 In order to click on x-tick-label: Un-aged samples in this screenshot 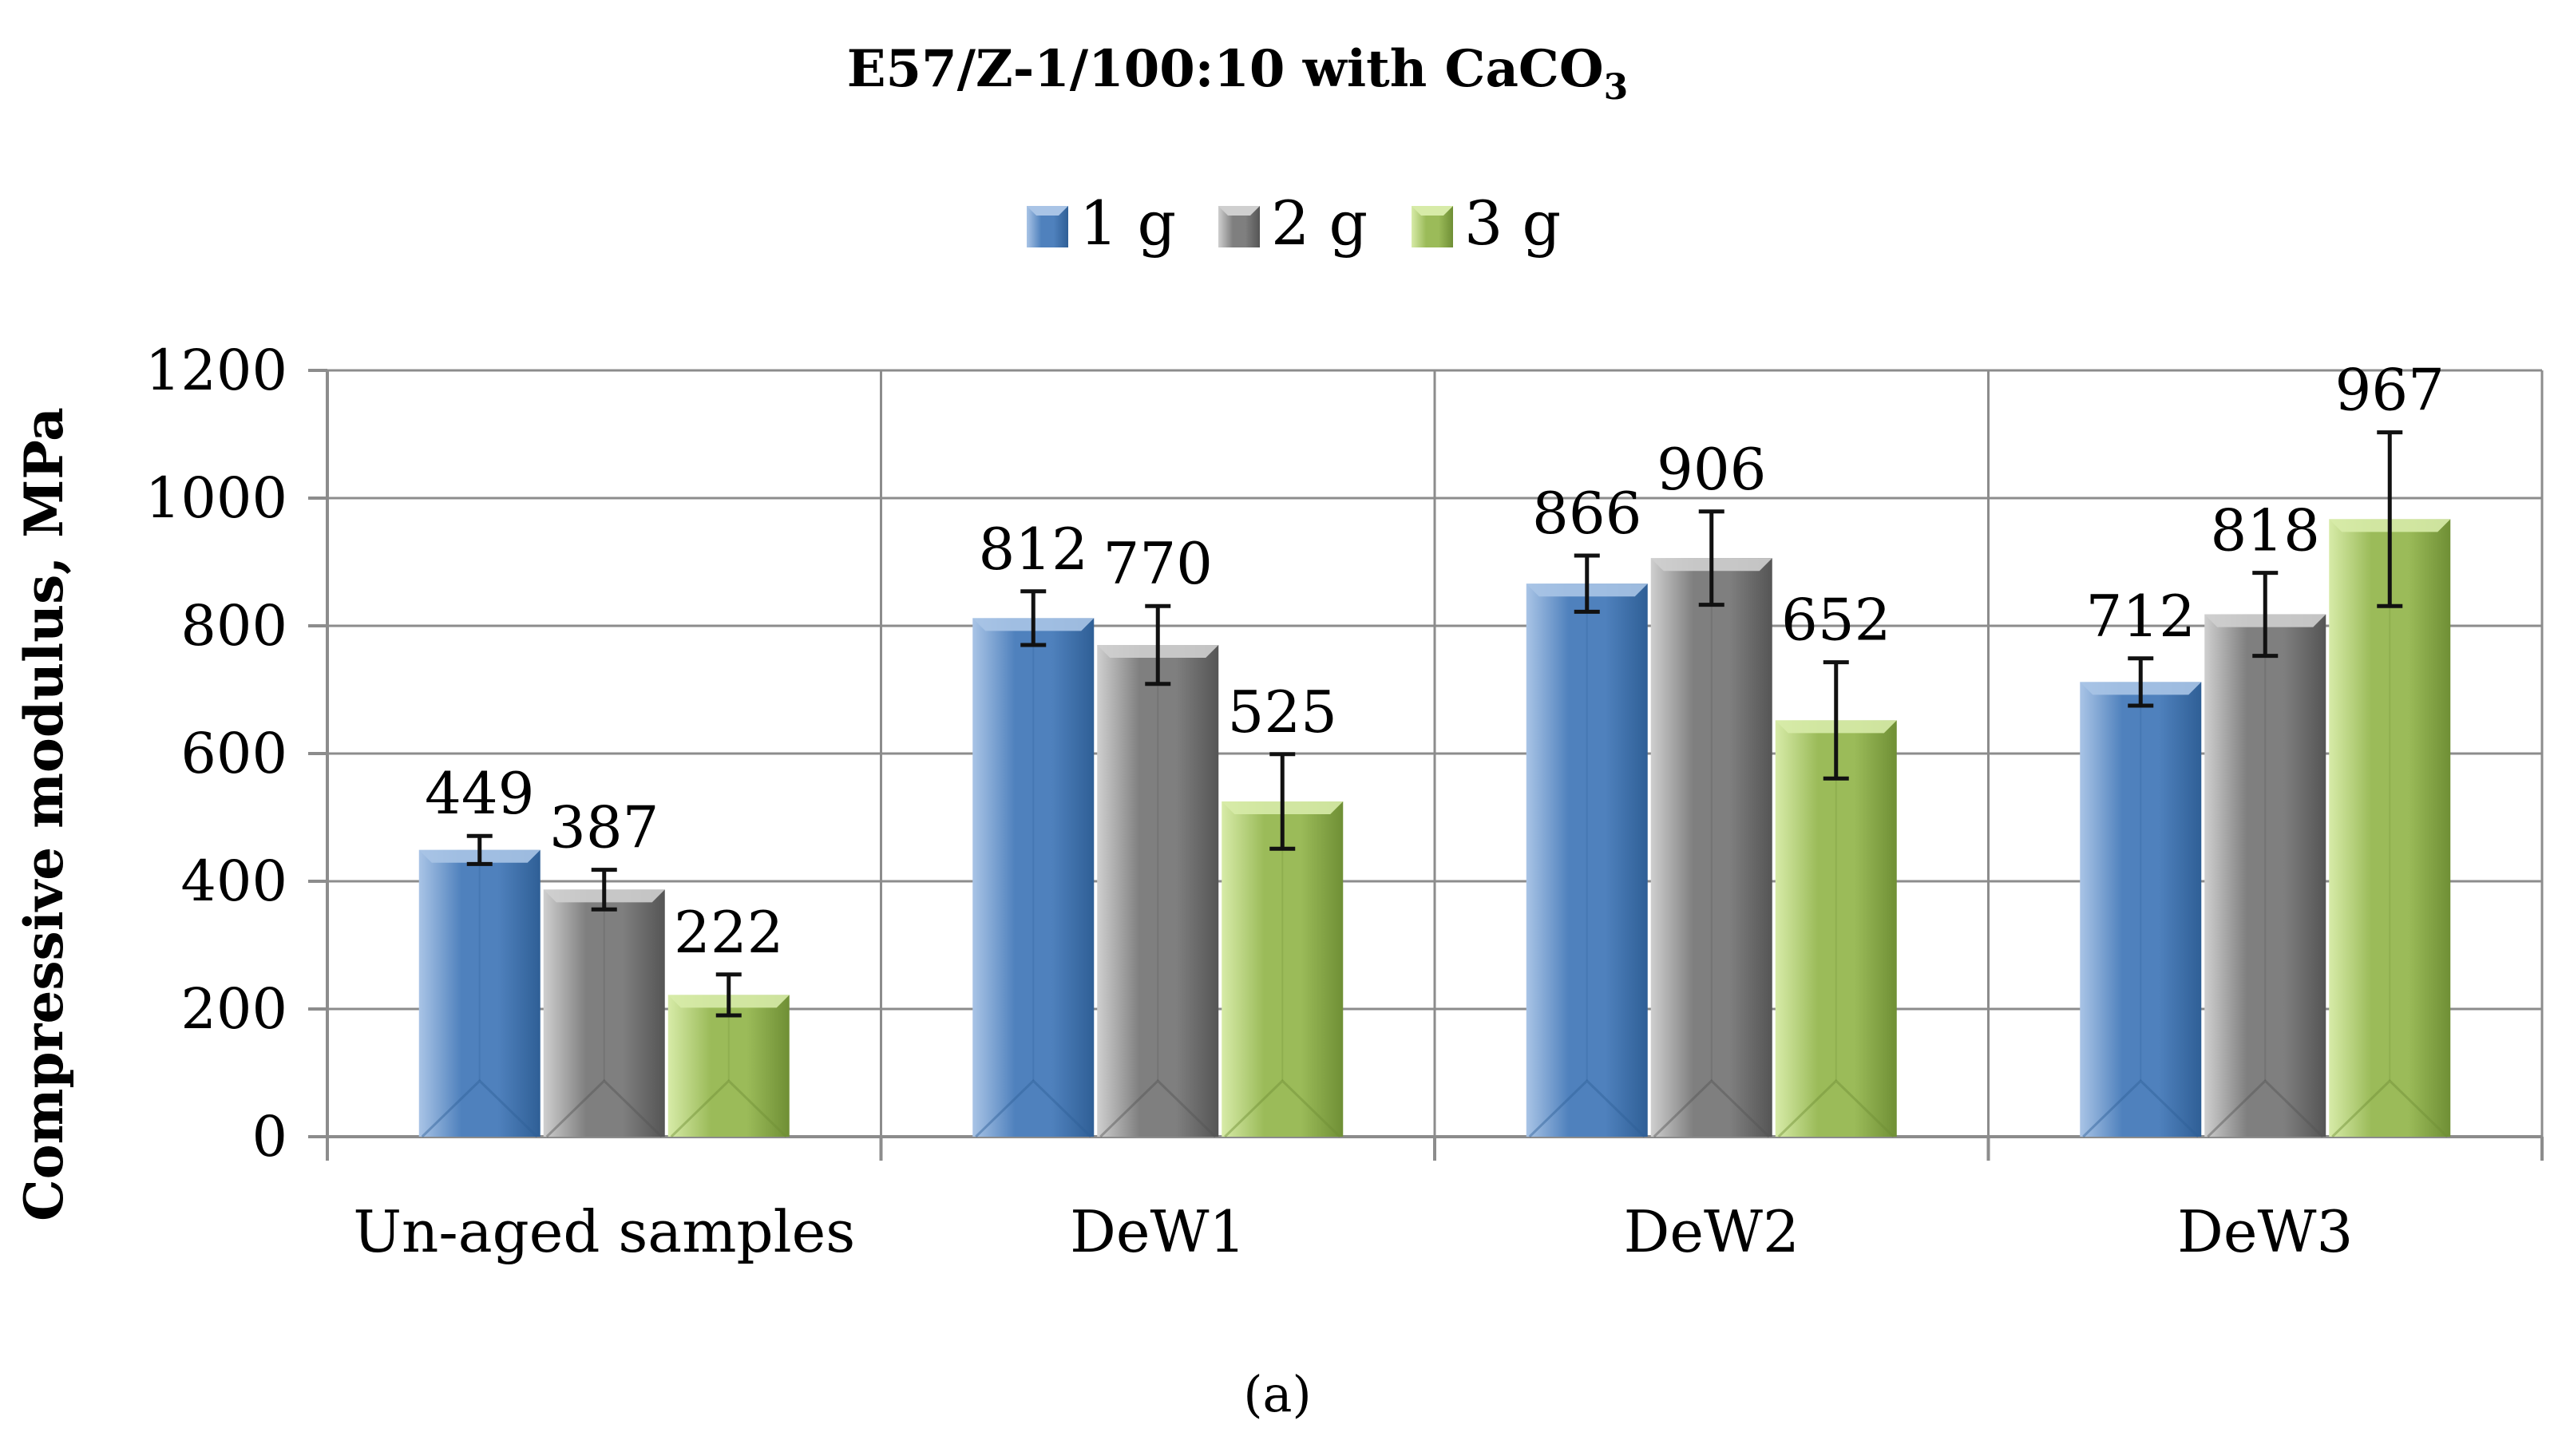, I will do `click(604, 1231)`.